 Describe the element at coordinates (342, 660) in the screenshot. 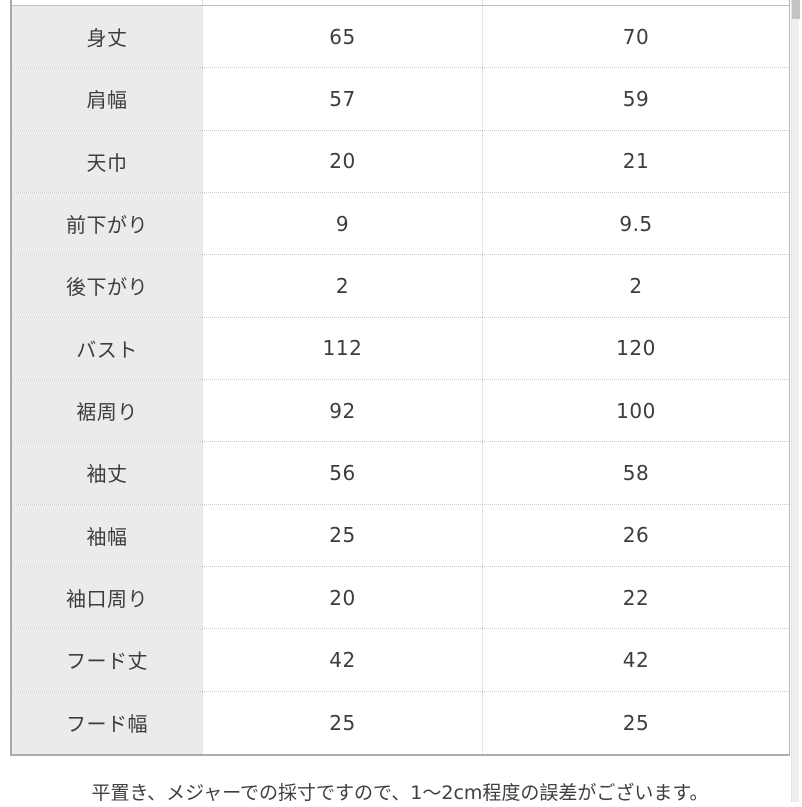

I see `row-value-size1: 42` at that location.